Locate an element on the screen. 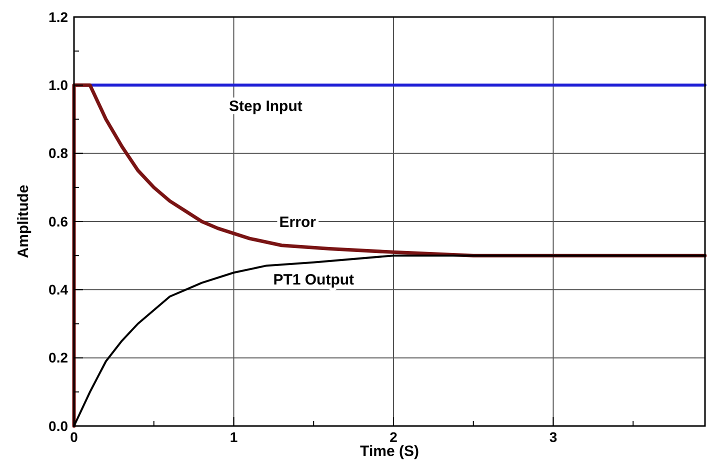  x-axis-title: Time (S) is located at coordinates (389, 451).